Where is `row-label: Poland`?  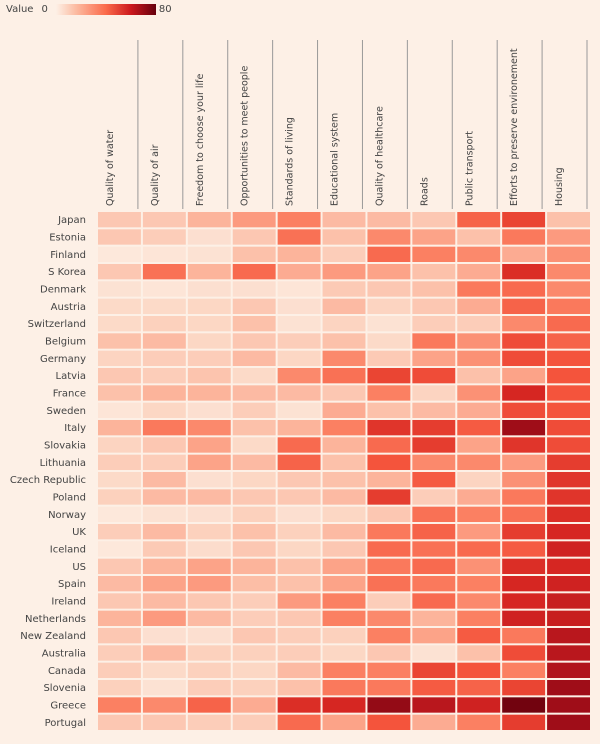 row-label: Poland is located at coordinates (69, 498).